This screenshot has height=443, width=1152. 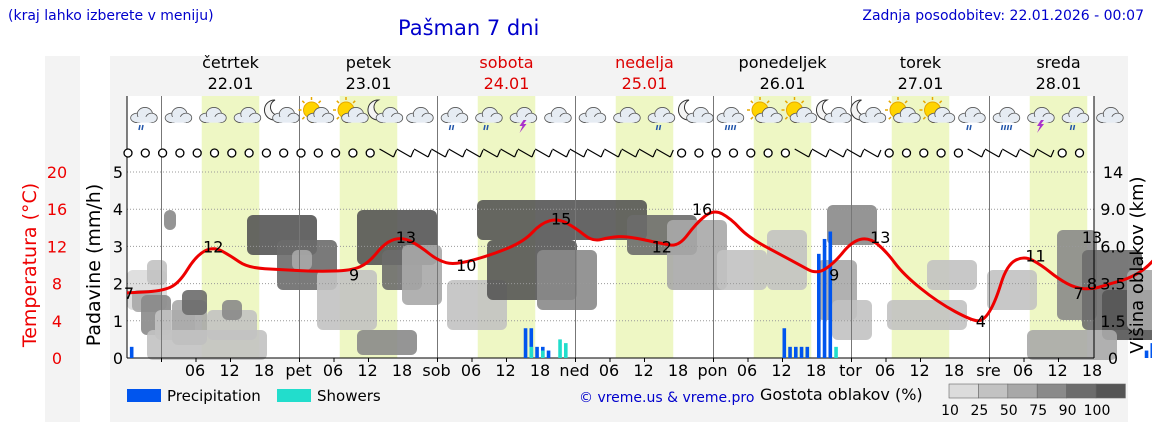 What do you see at coordinates (1003, 16) in the screenshot?
I see `last-updated: Zadnja posodobitev: 22.01.2026 - 00:07` at bounding box center [1003, 16].